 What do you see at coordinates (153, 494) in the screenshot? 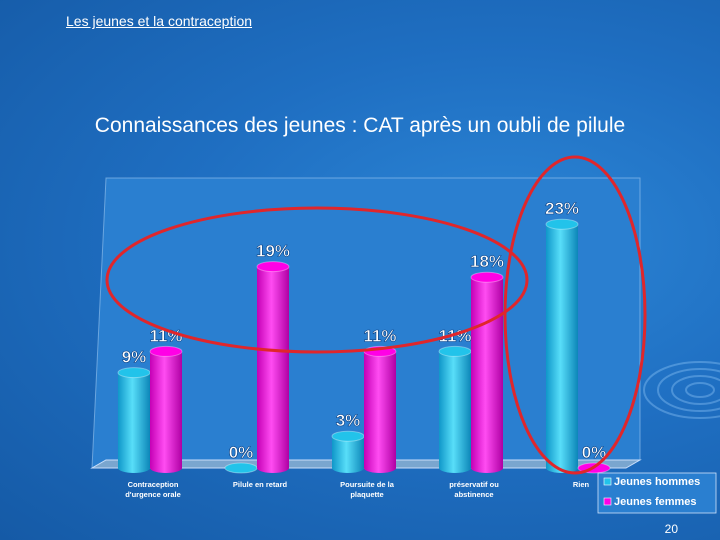
I see `category-label-1-line-2: d'urgence orale` at bounding box center [153, 494].